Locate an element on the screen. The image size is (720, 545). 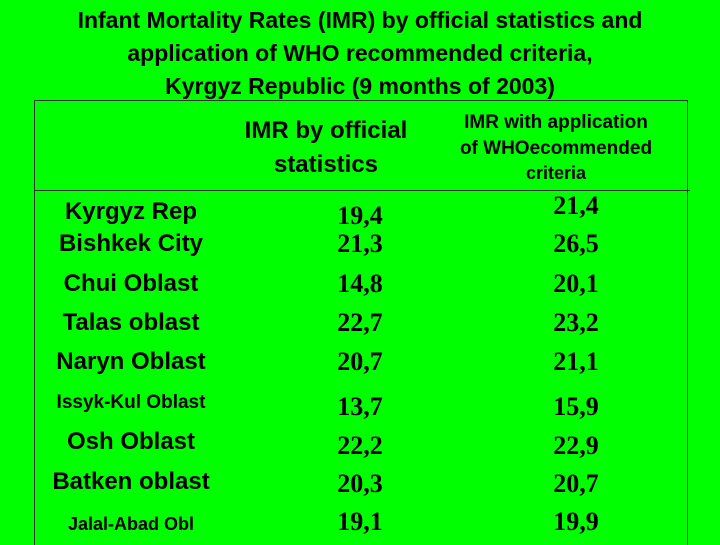
row-official-value: 14,8 is located at coordinates (360, 283).